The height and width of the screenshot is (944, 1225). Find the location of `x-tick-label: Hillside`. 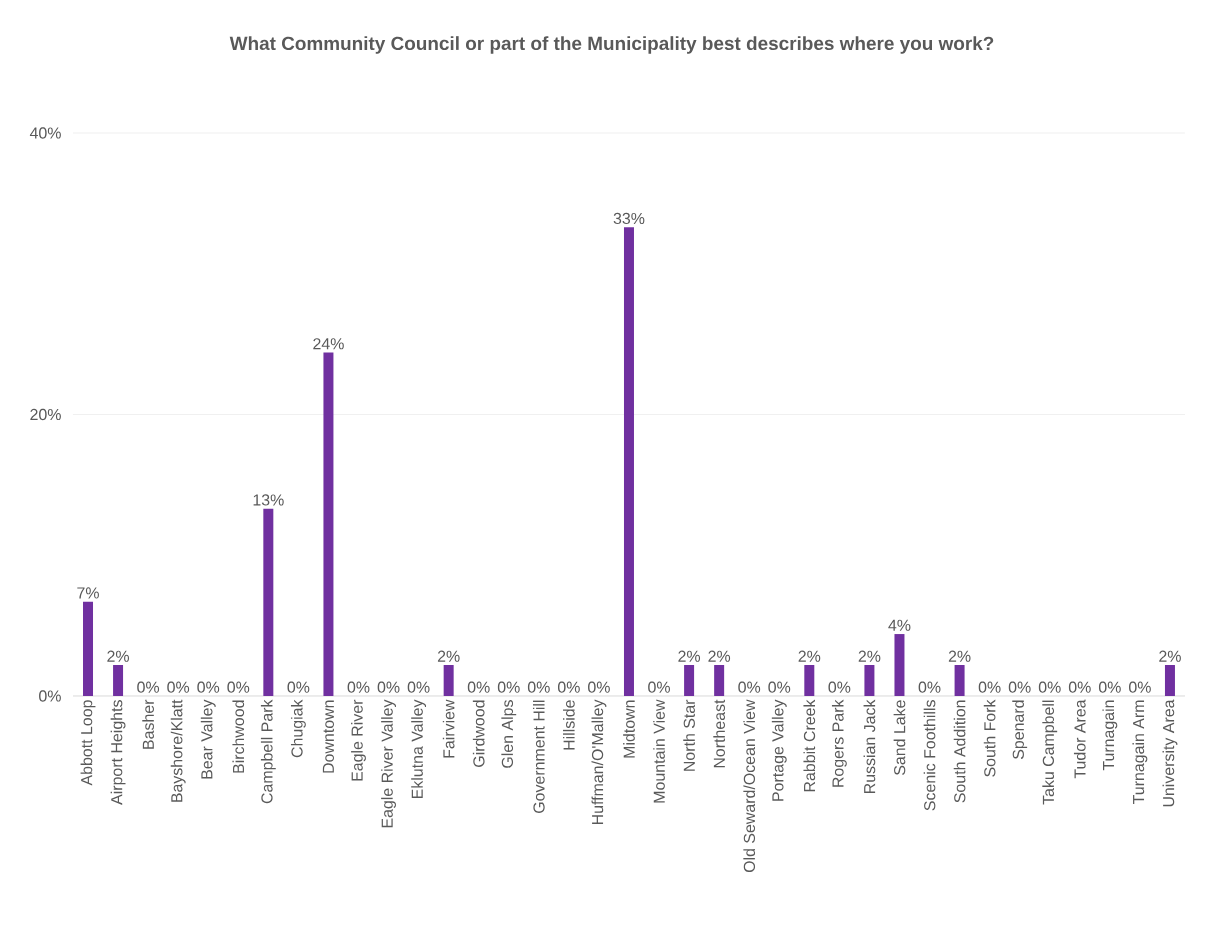

x-tick-label: Hillside is located at coordinates (569, 725).